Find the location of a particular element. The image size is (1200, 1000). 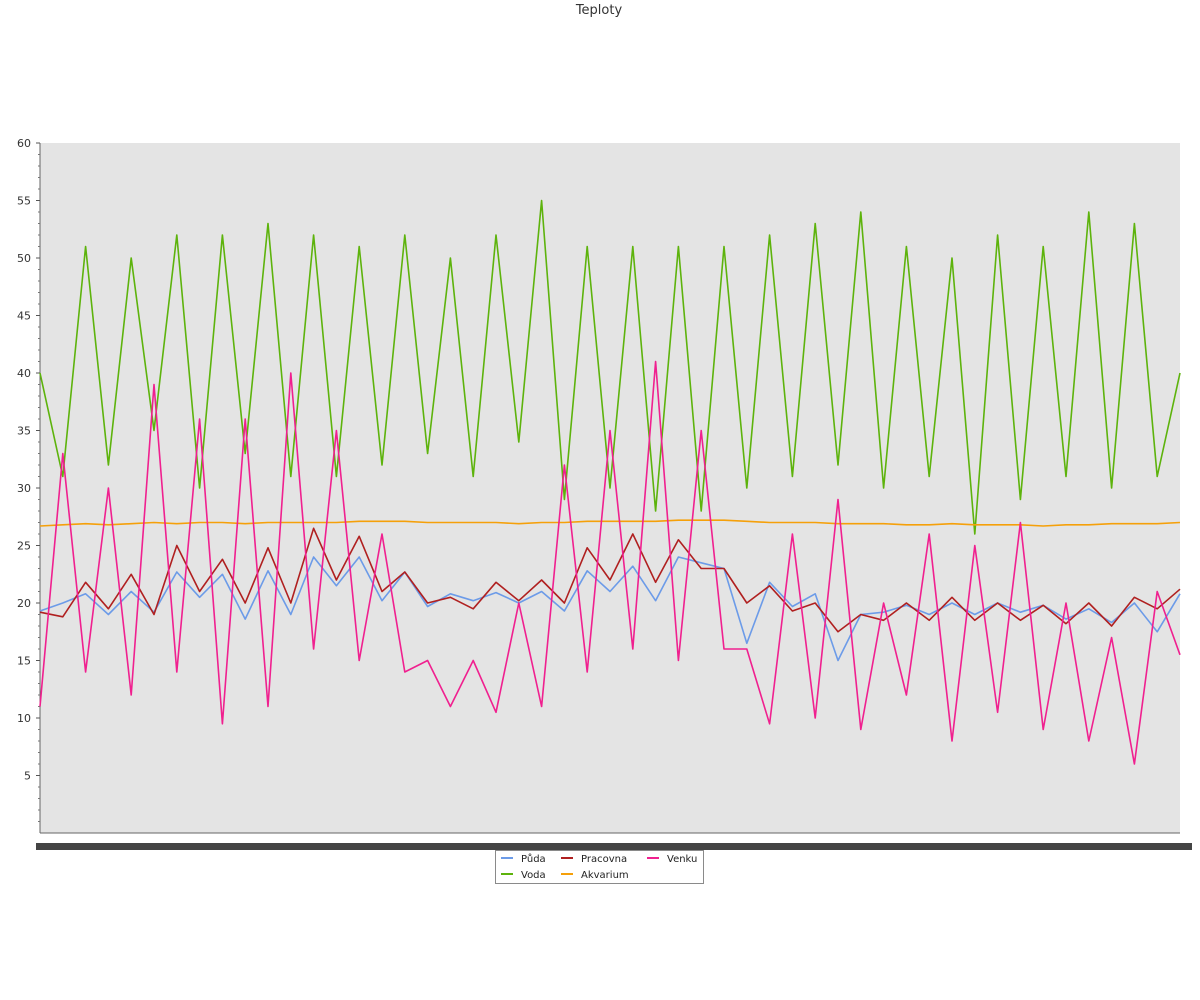

legend-item: Akvarium is located at coordinates (595, 875).